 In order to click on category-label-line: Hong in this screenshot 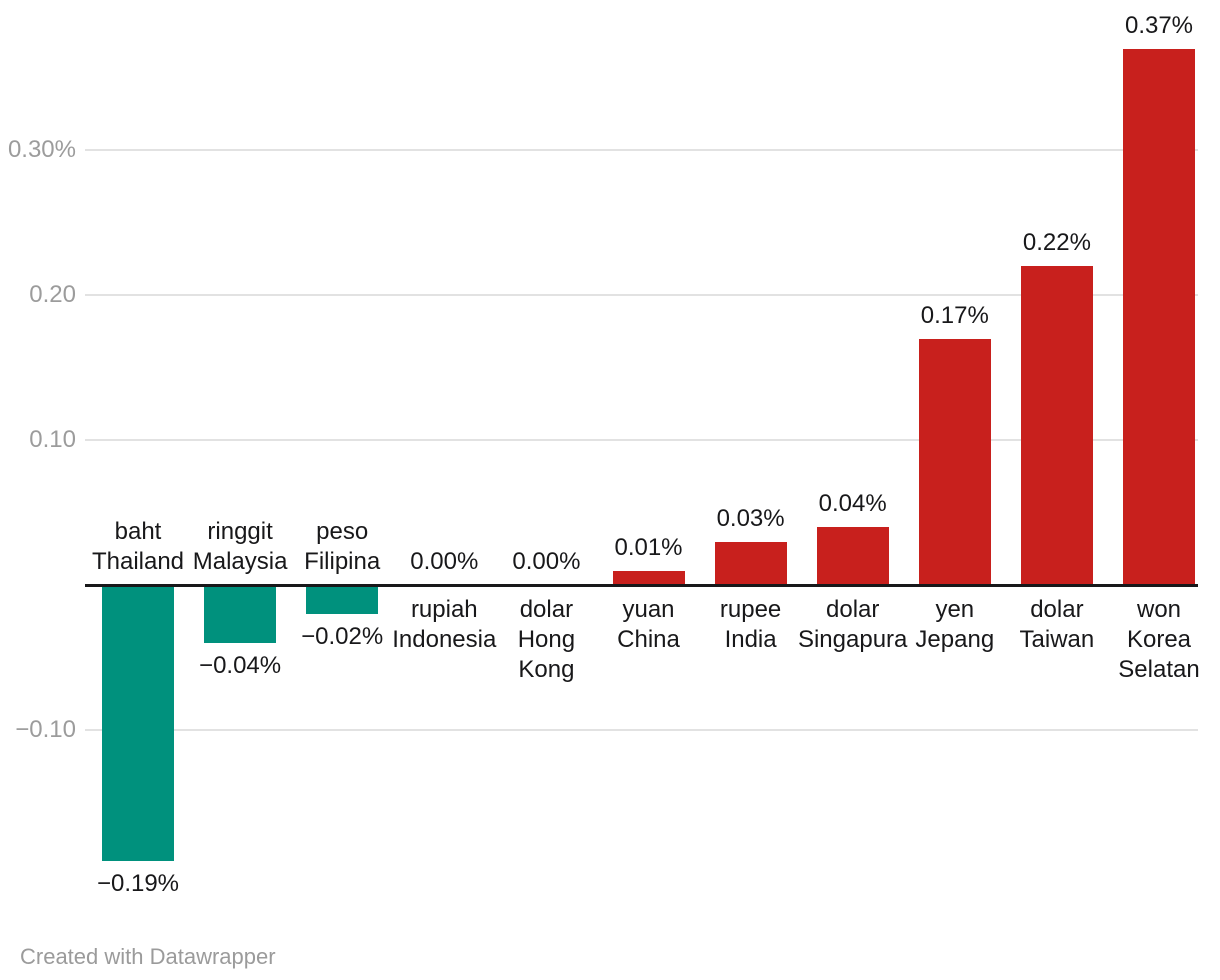, I will do `click(546, 639)`.